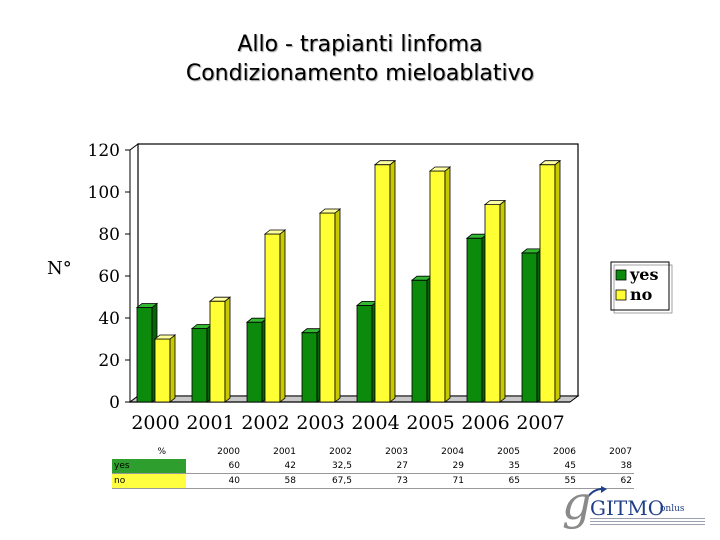  What do you see at coordinates (330, 211) in the screenshot?
I see `bar-top-no-2003` at bounding box center [330, 211].